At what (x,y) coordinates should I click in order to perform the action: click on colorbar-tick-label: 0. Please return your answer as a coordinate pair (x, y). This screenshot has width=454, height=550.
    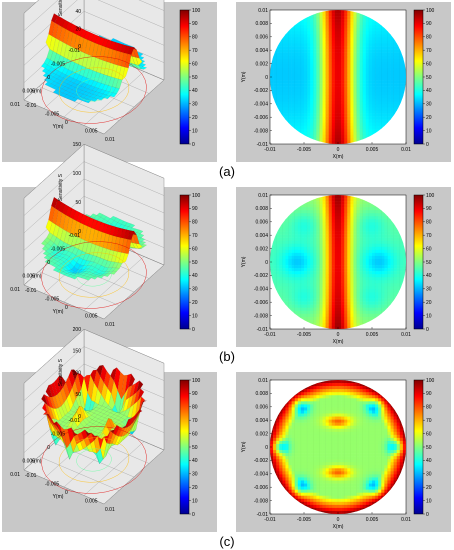
    Looking at the image, I should click on (427, 330).